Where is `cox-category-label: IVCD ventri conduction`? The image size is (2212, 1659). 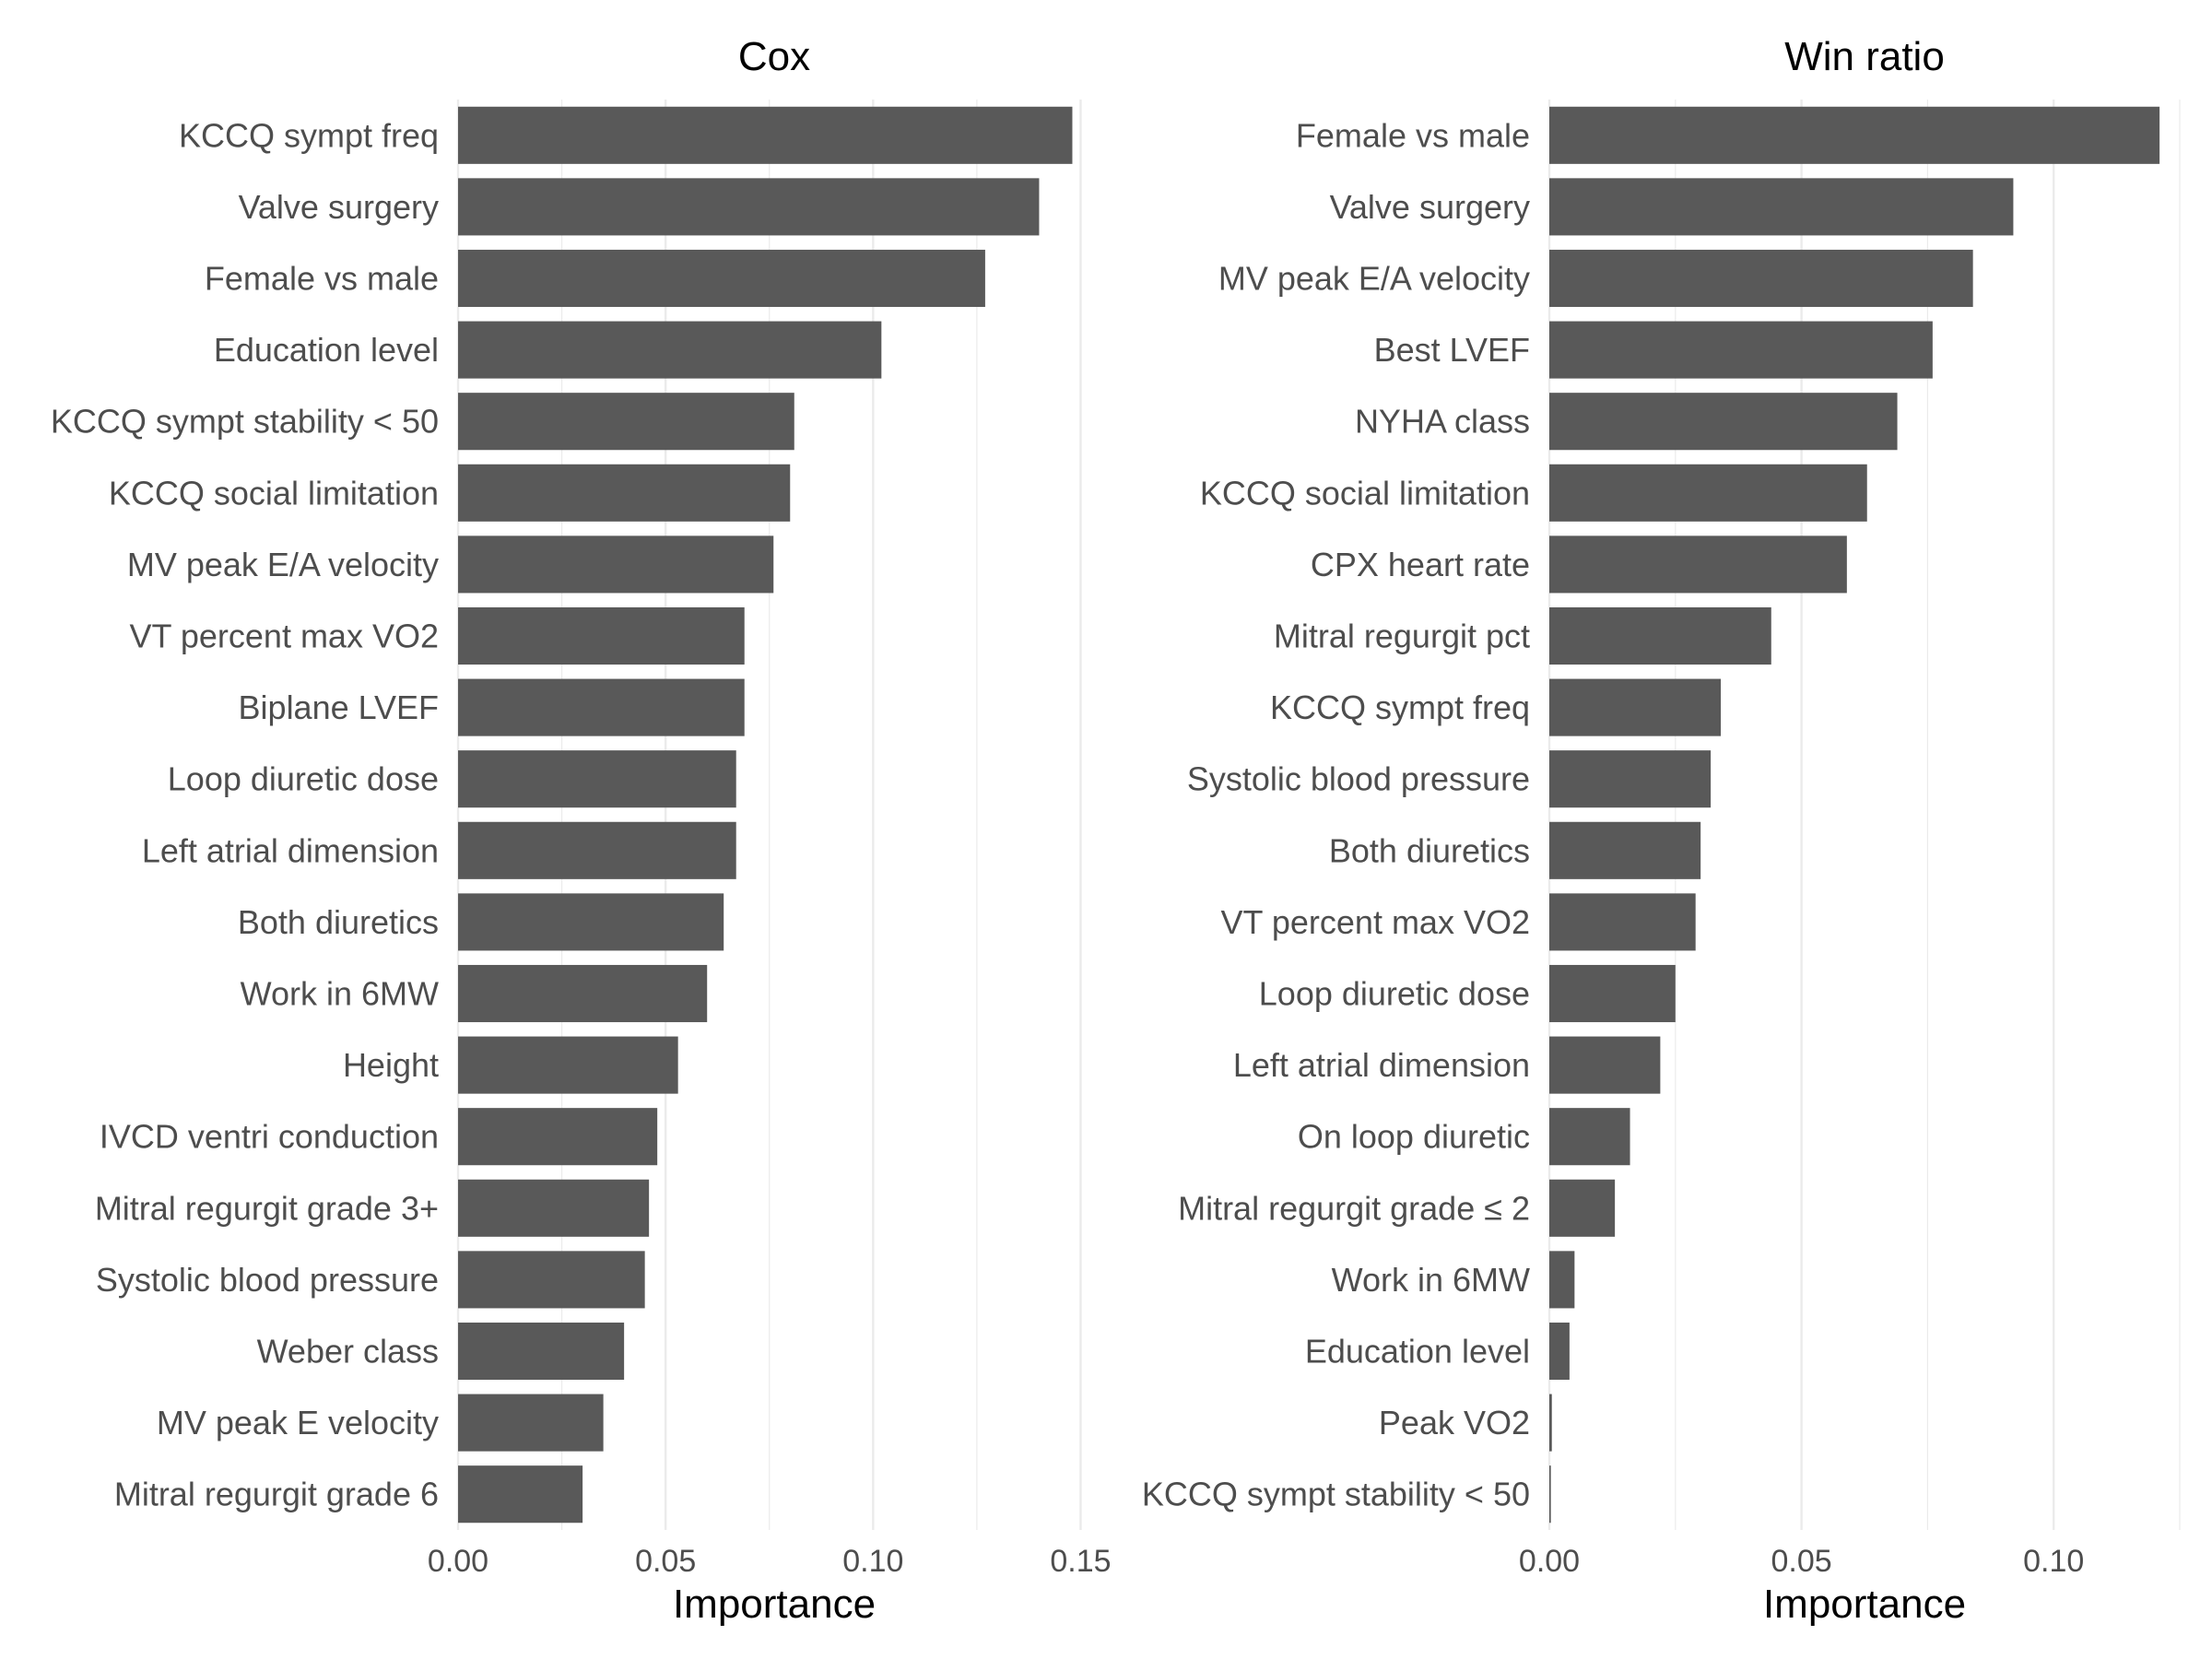 cox-category-label: IVCD ventri conduction is located at coordinates (269, 1137).